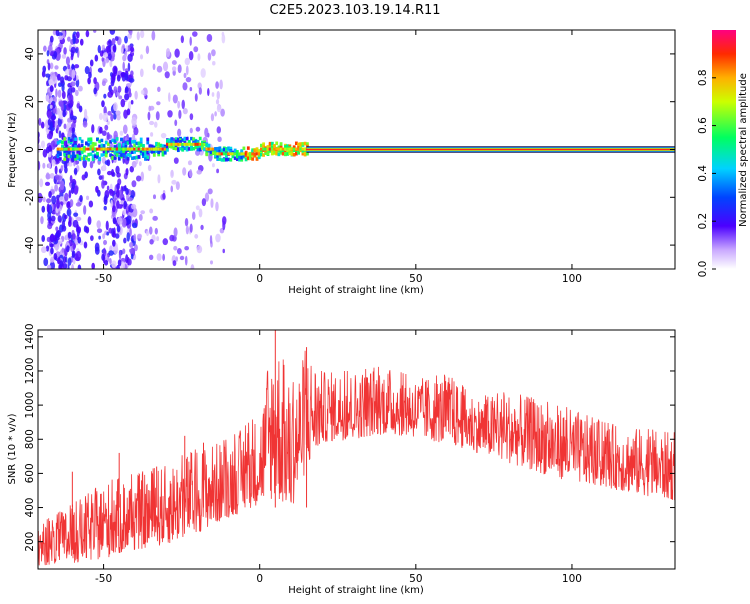 The height and width of the screenshot is (604, 750). I want to click on colorbar-tick-label: 0.4, so click(703, 173).